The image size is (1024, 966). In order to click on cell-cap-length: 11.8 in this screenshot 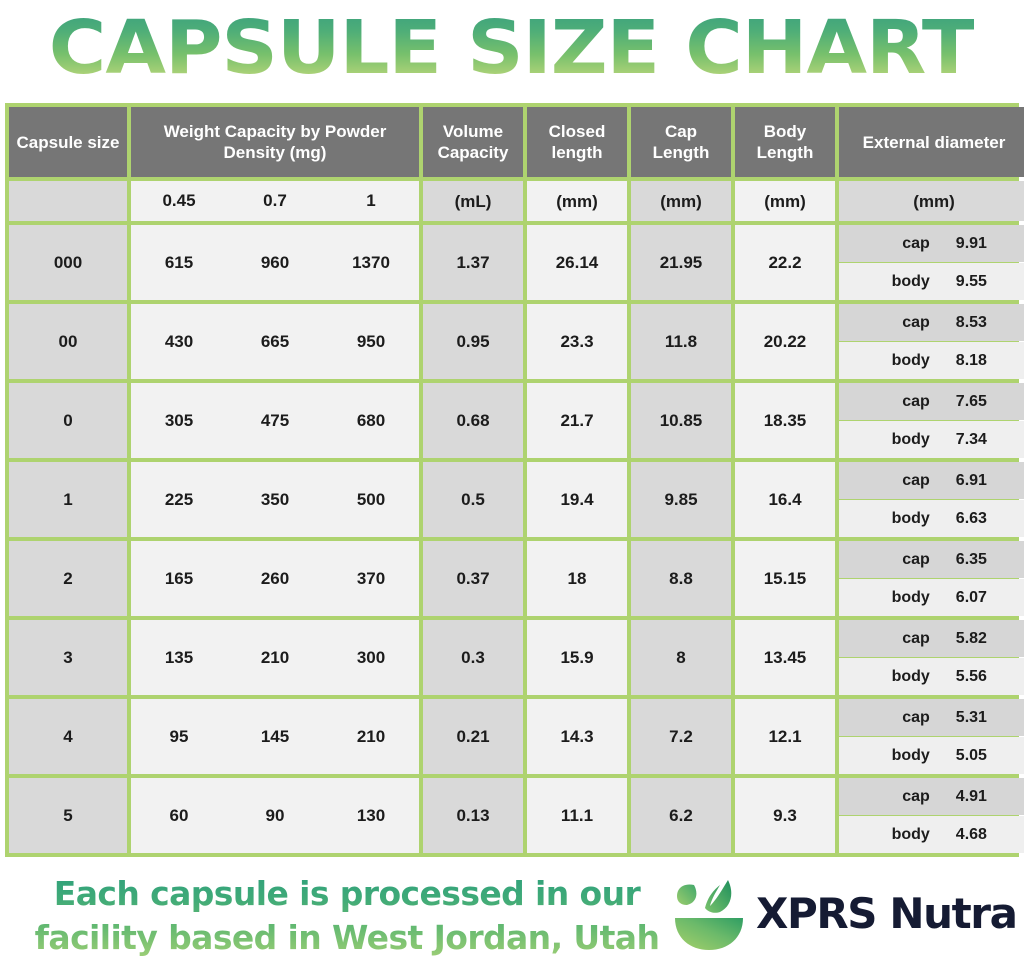, I will do `click(681, 341)`.